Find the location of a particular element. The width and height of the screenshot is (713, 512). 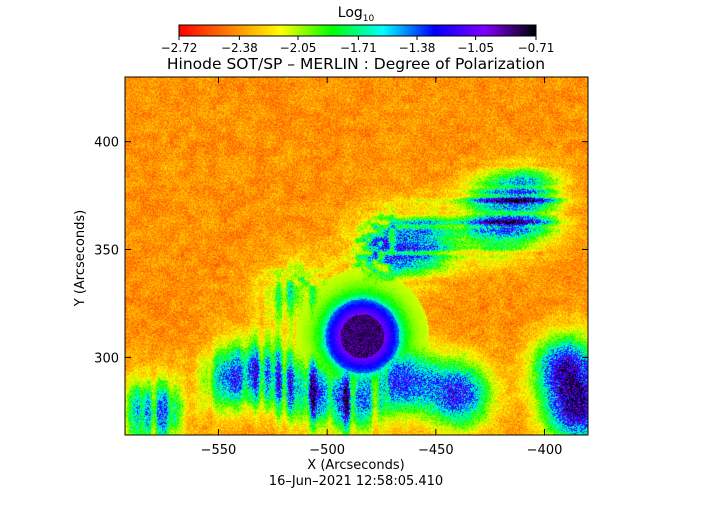

x-axis-label: X (Arcseconds) is located at coordinates (355, 465).